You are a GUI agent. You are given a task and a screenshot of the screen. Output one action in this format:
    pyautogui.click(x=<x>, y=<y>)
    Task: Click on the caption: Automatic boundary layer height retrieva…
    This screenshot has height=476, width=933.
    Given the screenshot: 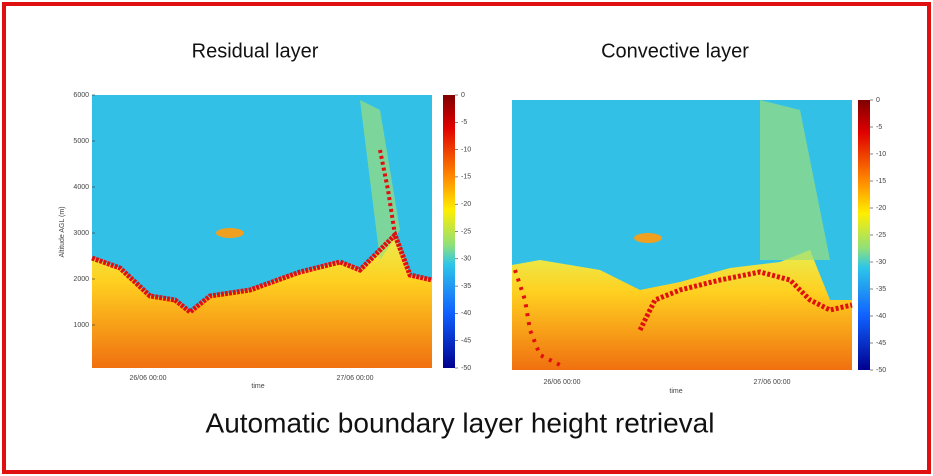 What is the action you would take?
    pyautogui.click(x=460, y=422)
    